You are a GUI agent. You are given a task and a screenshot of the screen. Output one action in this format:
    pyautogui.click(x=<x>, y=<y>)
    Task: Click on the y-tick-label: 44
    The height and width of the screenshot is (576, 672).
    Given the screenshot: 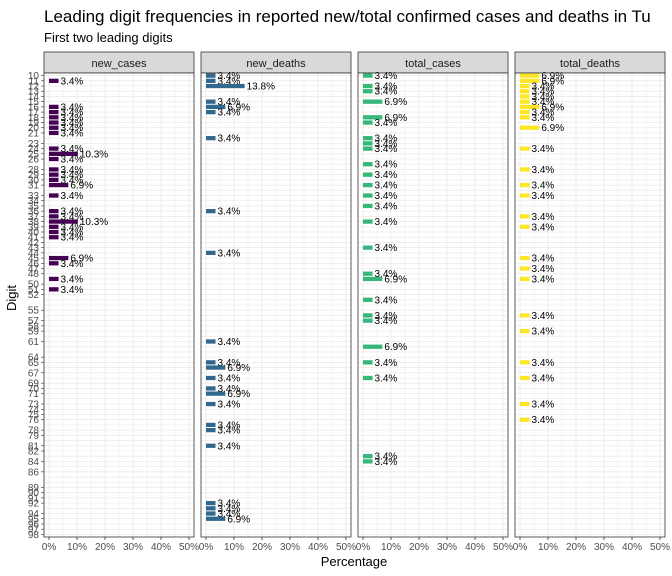 What is the action you would take?
    pyautogui.click(x=34, y=253)
    